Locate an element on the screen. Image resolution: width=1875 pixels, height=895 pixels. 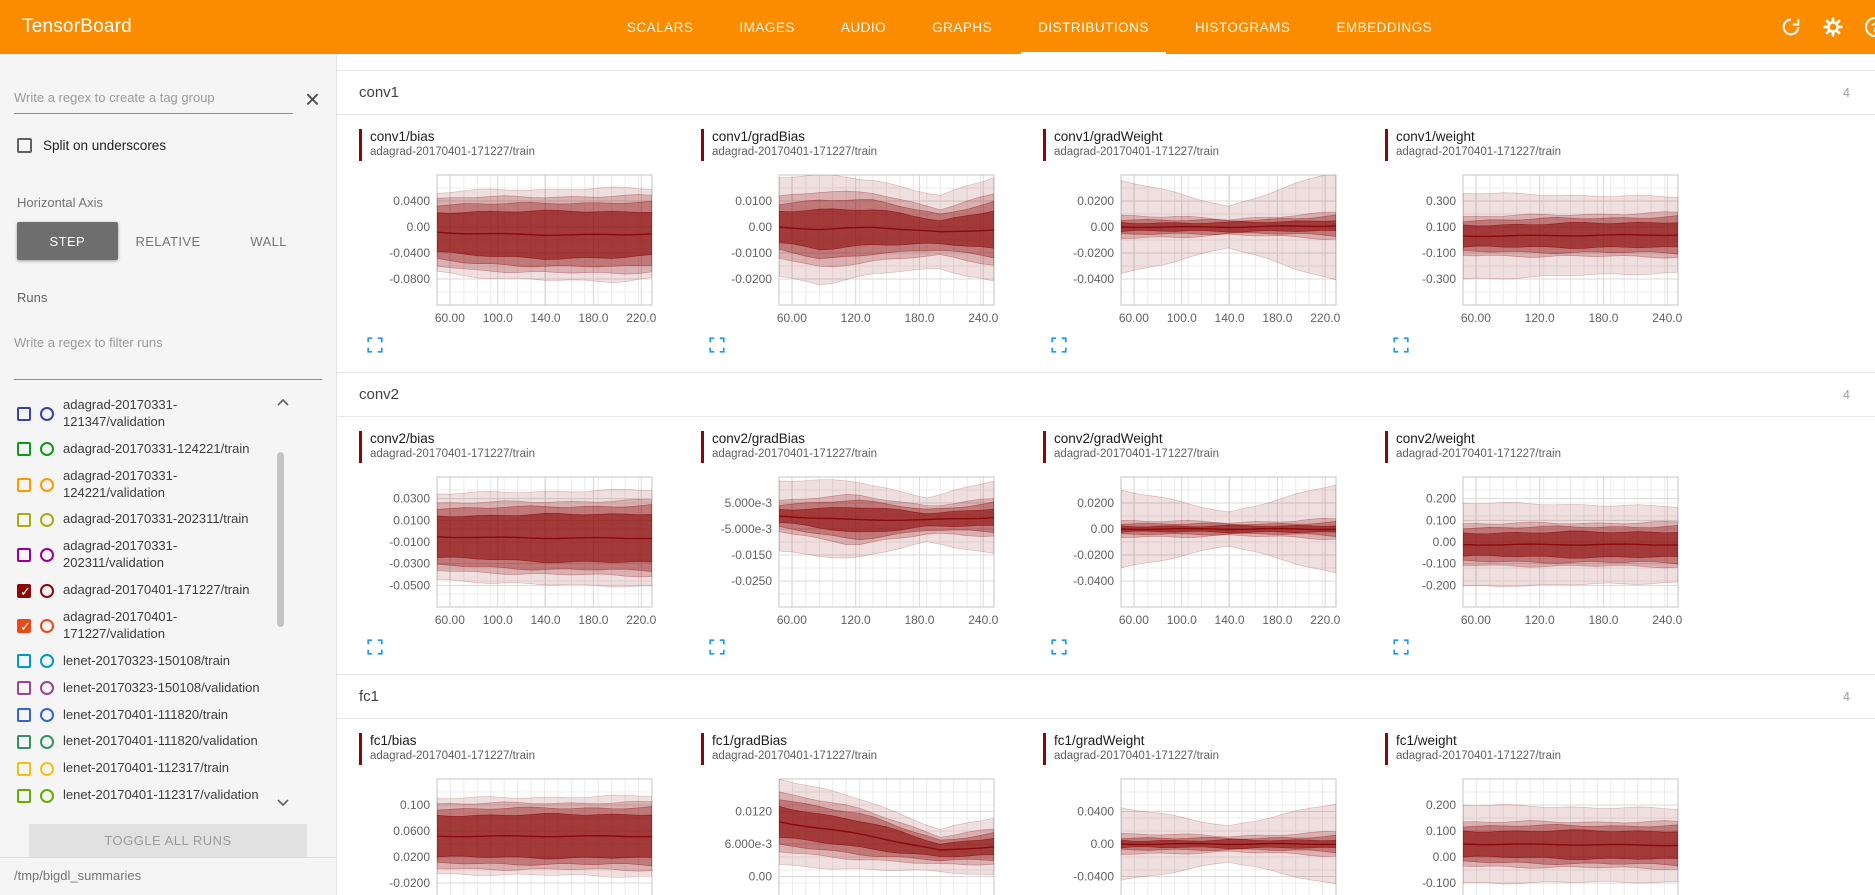
run-item: lenet-20170401-112317/validation is located at coordinates (141, 795).